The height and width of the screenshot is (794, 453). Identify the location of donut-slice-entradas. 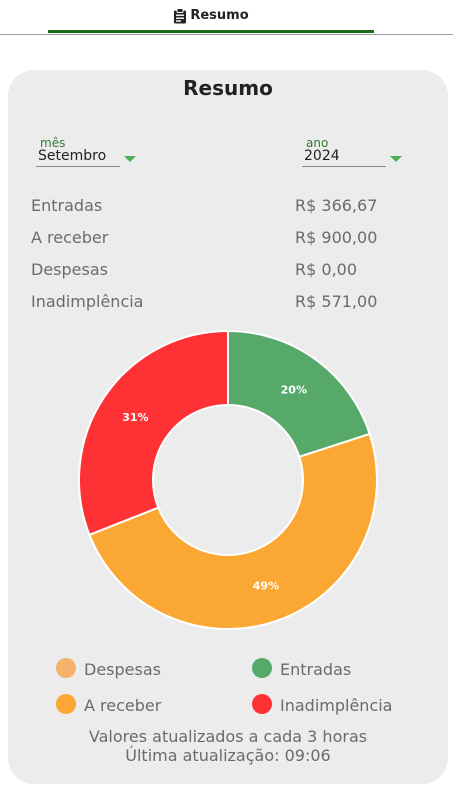
(299, 394).